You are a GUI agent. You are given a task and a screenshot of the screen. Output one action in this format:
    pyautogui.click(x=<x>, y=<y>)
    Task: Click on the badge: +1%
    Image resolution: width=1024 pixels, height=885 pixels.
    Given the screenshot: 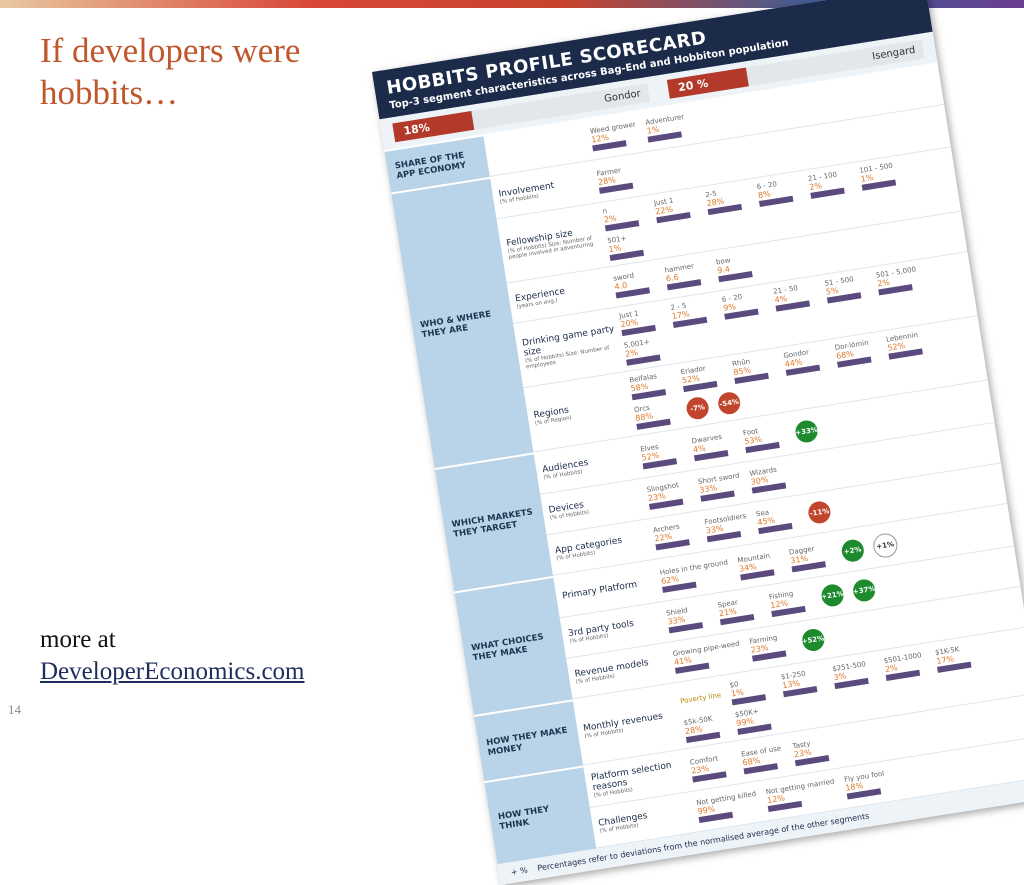 What is the action you would take?
    pyautogui.click(x=885, y=545)
    